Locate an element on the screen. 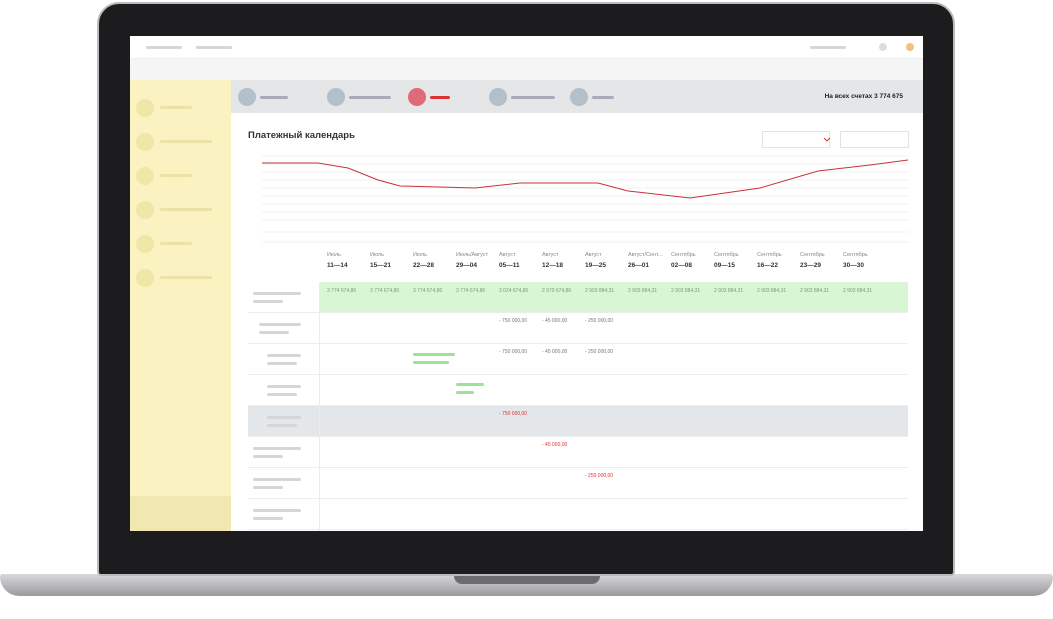  select is located at coordinates (796, 139).